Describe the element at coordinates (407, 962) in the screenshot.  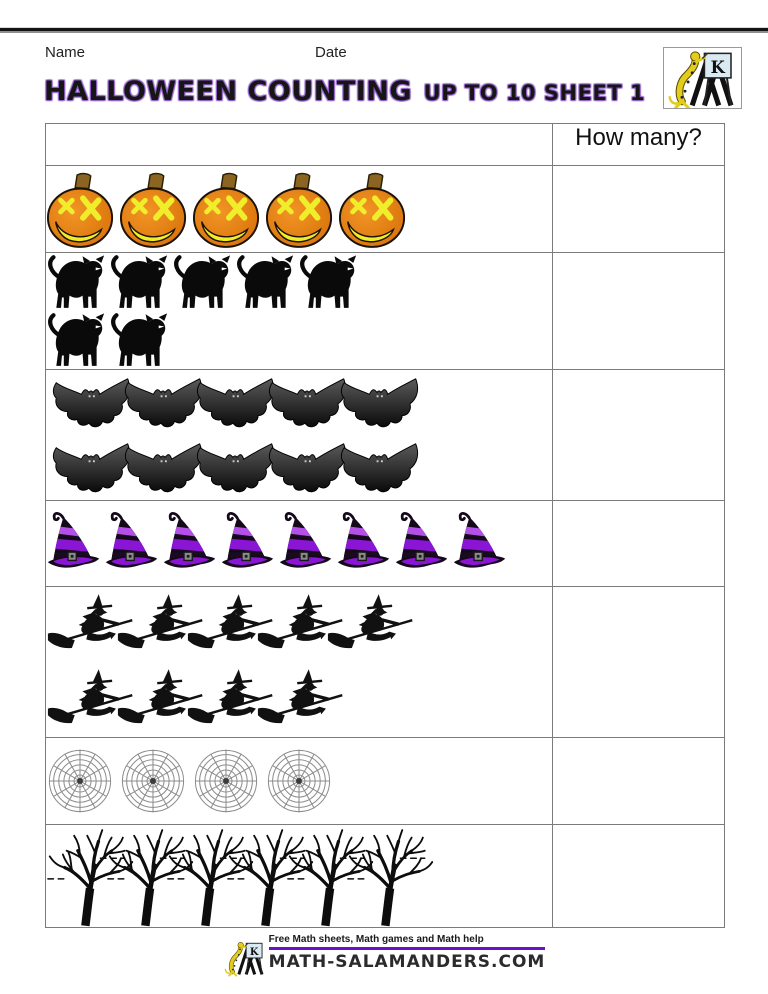
I see `footer-site-name: MATH-SALAMANDERS.COM` at that location.